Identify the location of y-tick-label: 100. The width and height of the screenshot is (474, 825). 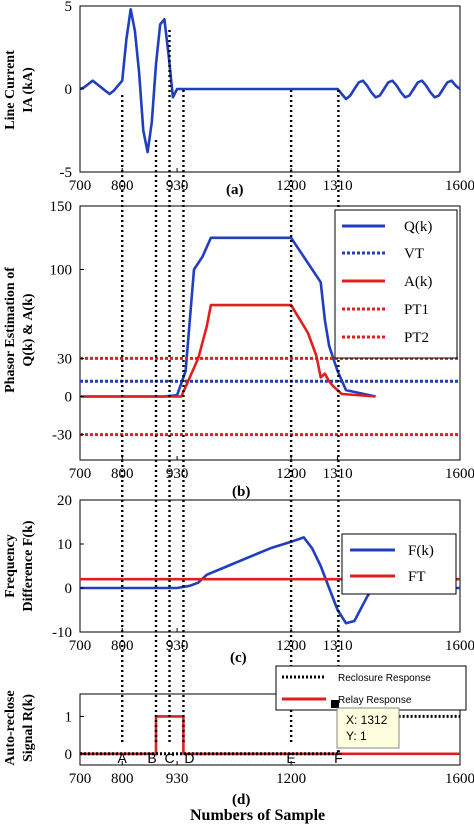
(61, 271).